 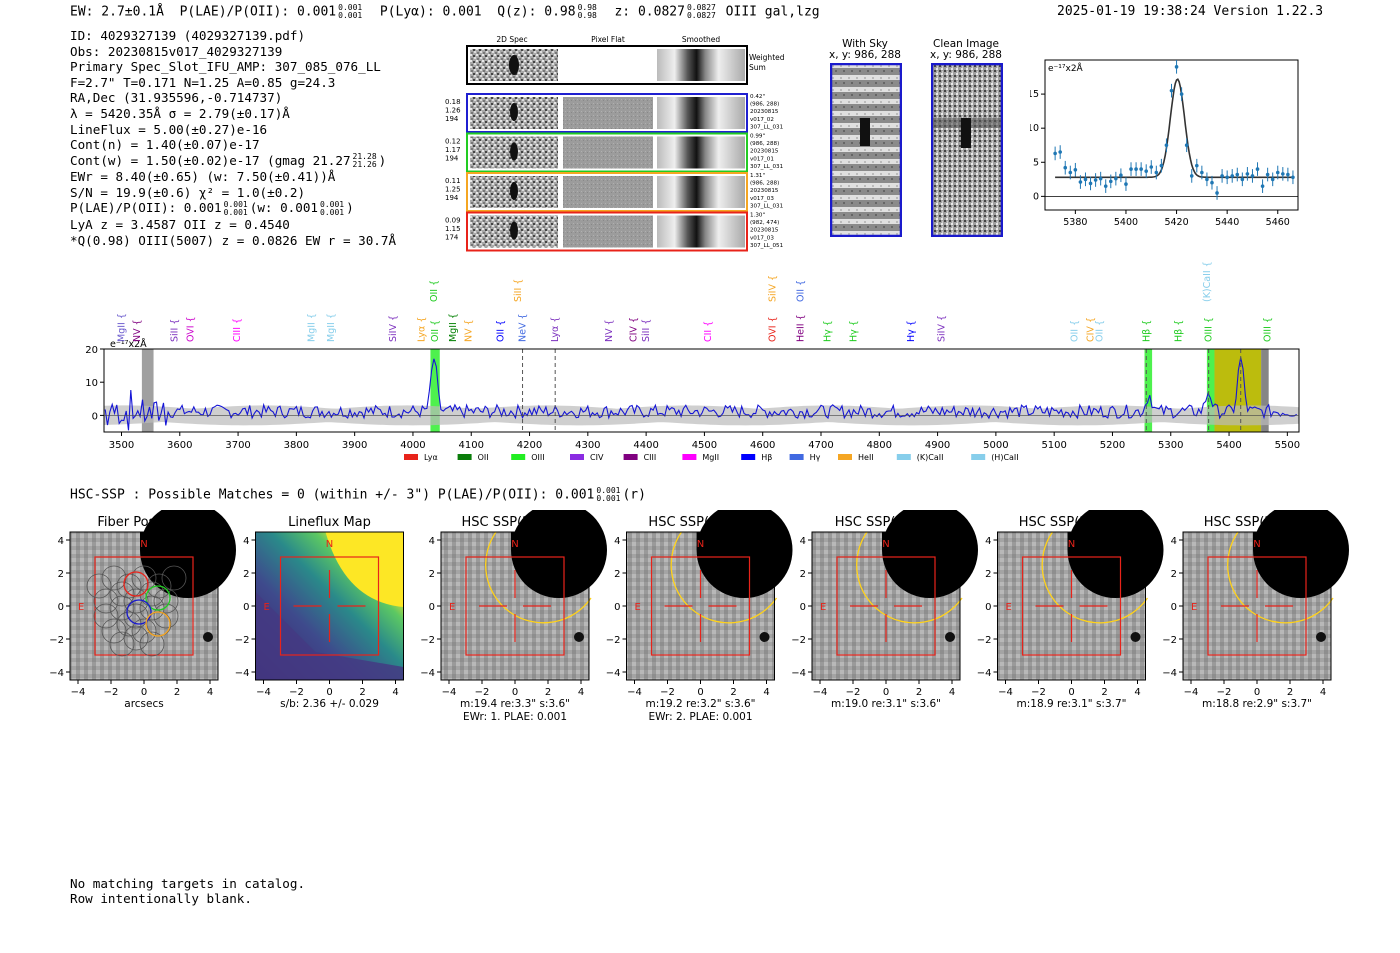 I want to click on qz-upper: 0.98, so click(x=587, y=7).